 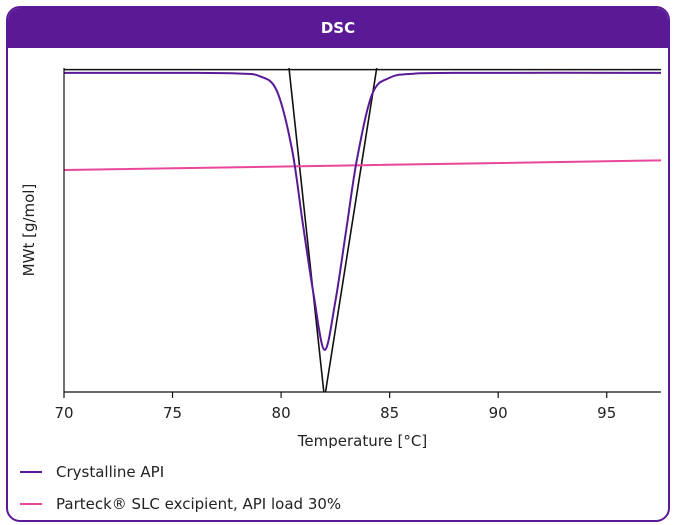 I want to click on x-tick-label: 75, so click(x=172, y=413).